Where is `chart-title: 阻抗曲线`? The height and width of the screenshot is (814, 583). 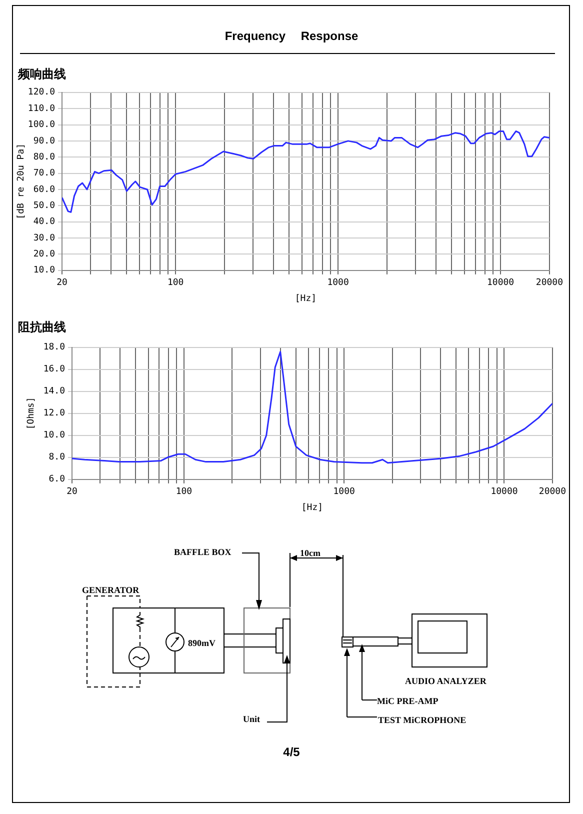
chart-title: 阻抗曲线 is located at coordinates (42, 327).